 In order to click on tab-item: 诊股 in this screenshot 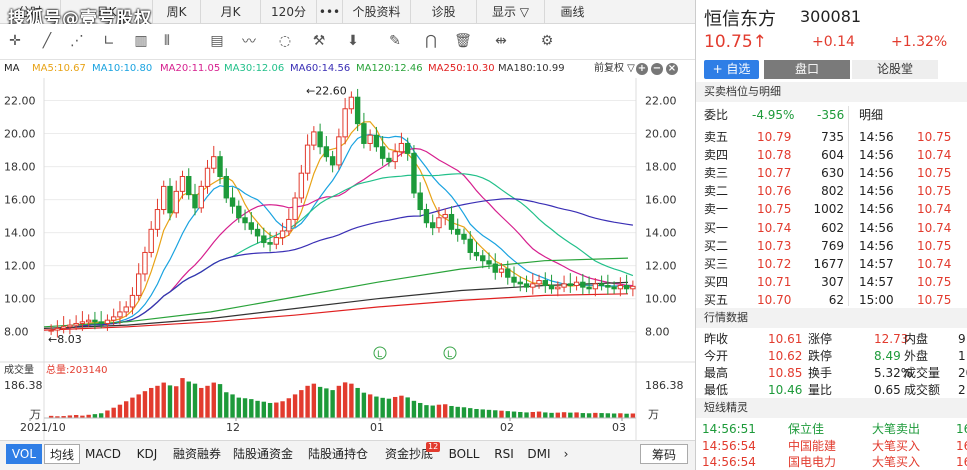, I will do `click(443, 12)`.